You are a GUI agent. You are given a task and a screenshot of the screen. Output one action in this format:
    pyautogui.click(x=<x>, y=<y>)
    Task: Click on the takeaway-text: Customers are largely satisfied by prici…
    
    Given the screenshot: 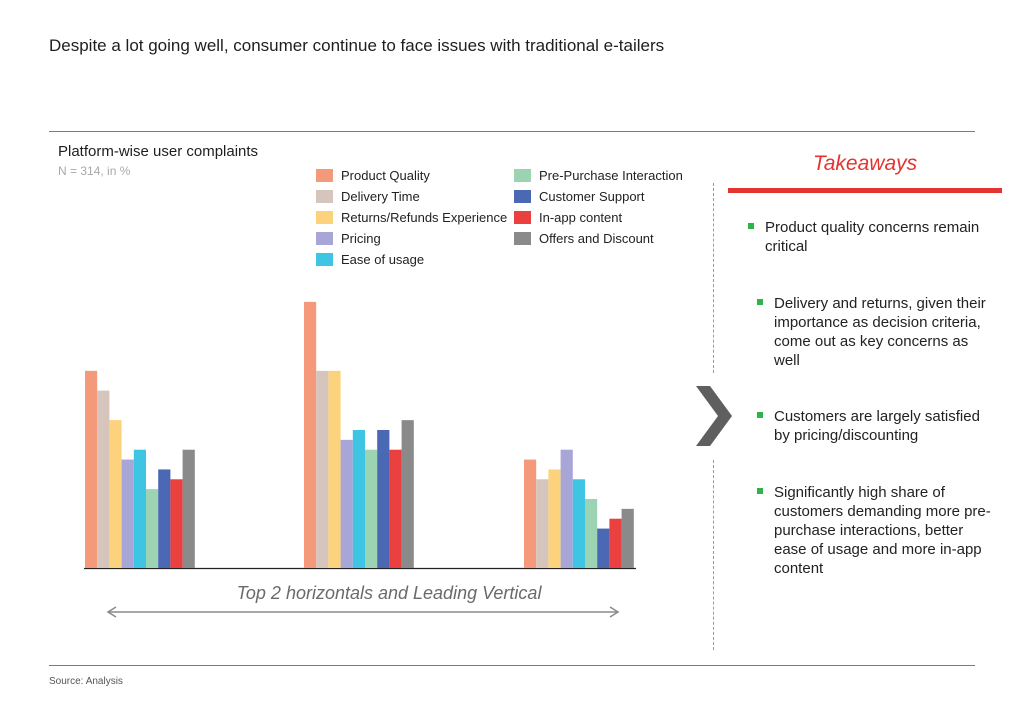 What is the action you would take?
    pyautogui.click(x=877, y=426)
    